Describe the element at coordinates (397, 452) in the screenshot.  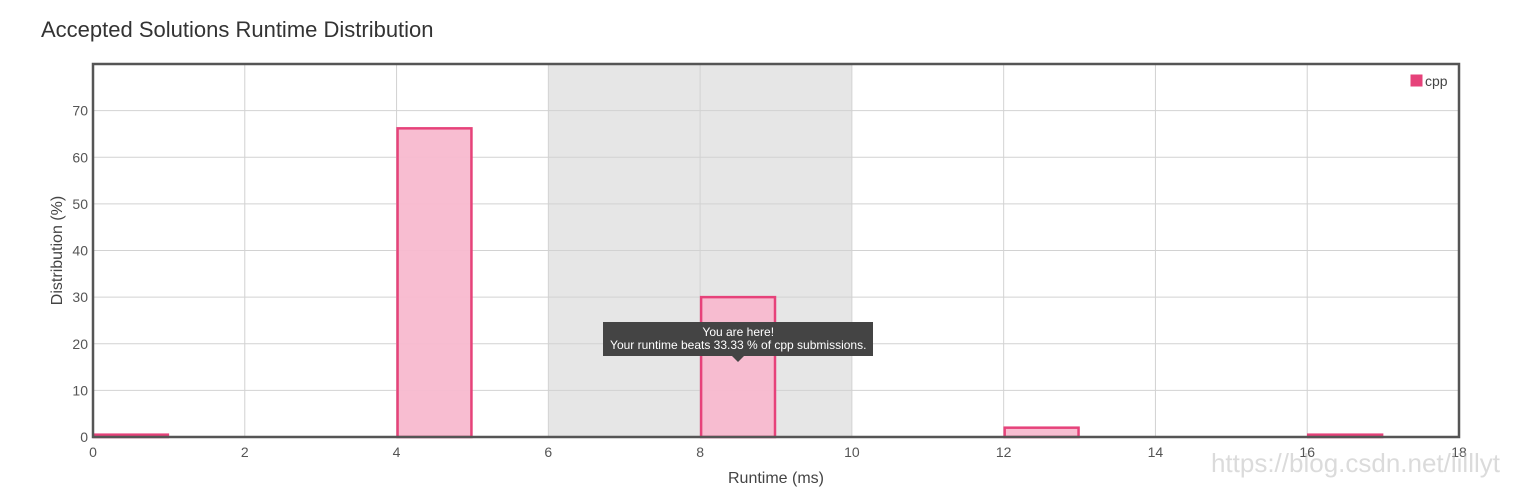
I see `x-tick-label: 4` at that location.